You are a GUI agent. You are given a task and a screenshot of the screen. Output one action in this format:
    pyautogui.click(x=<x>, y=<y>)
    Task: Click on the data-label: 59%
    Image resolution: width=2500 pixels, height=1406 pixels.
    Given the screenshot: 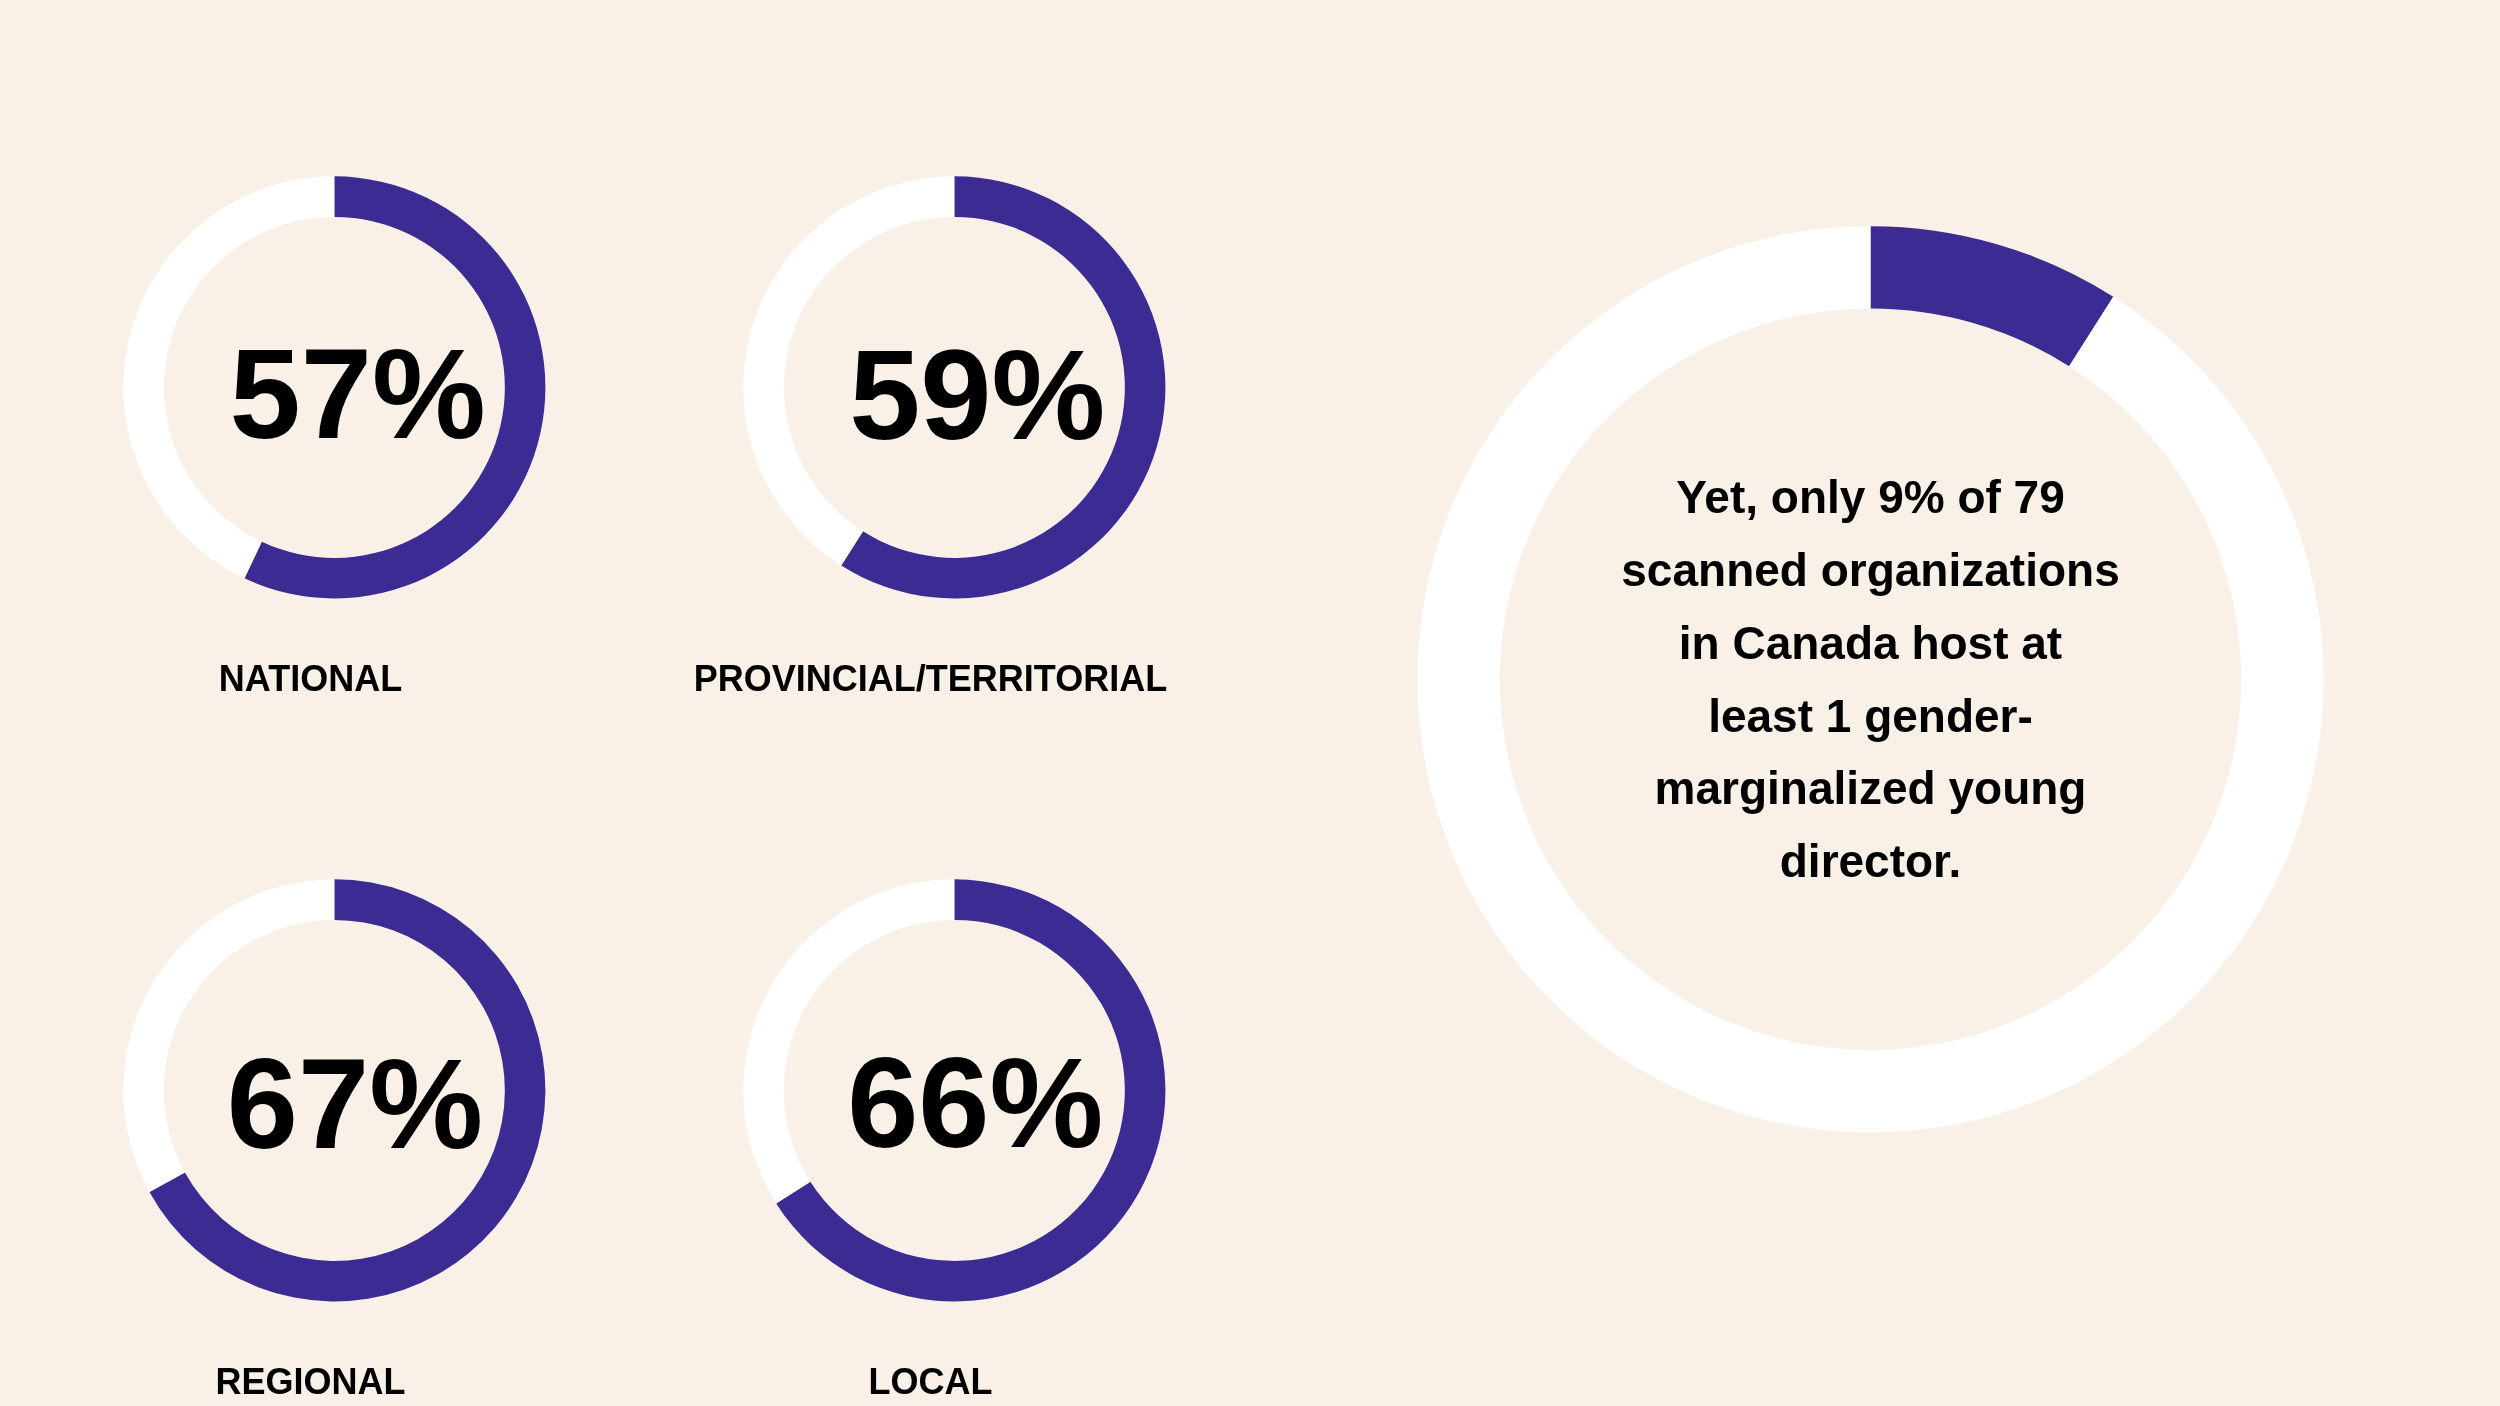 What is the action you would take?
    pyautogui.click(x=977, y=395)
    